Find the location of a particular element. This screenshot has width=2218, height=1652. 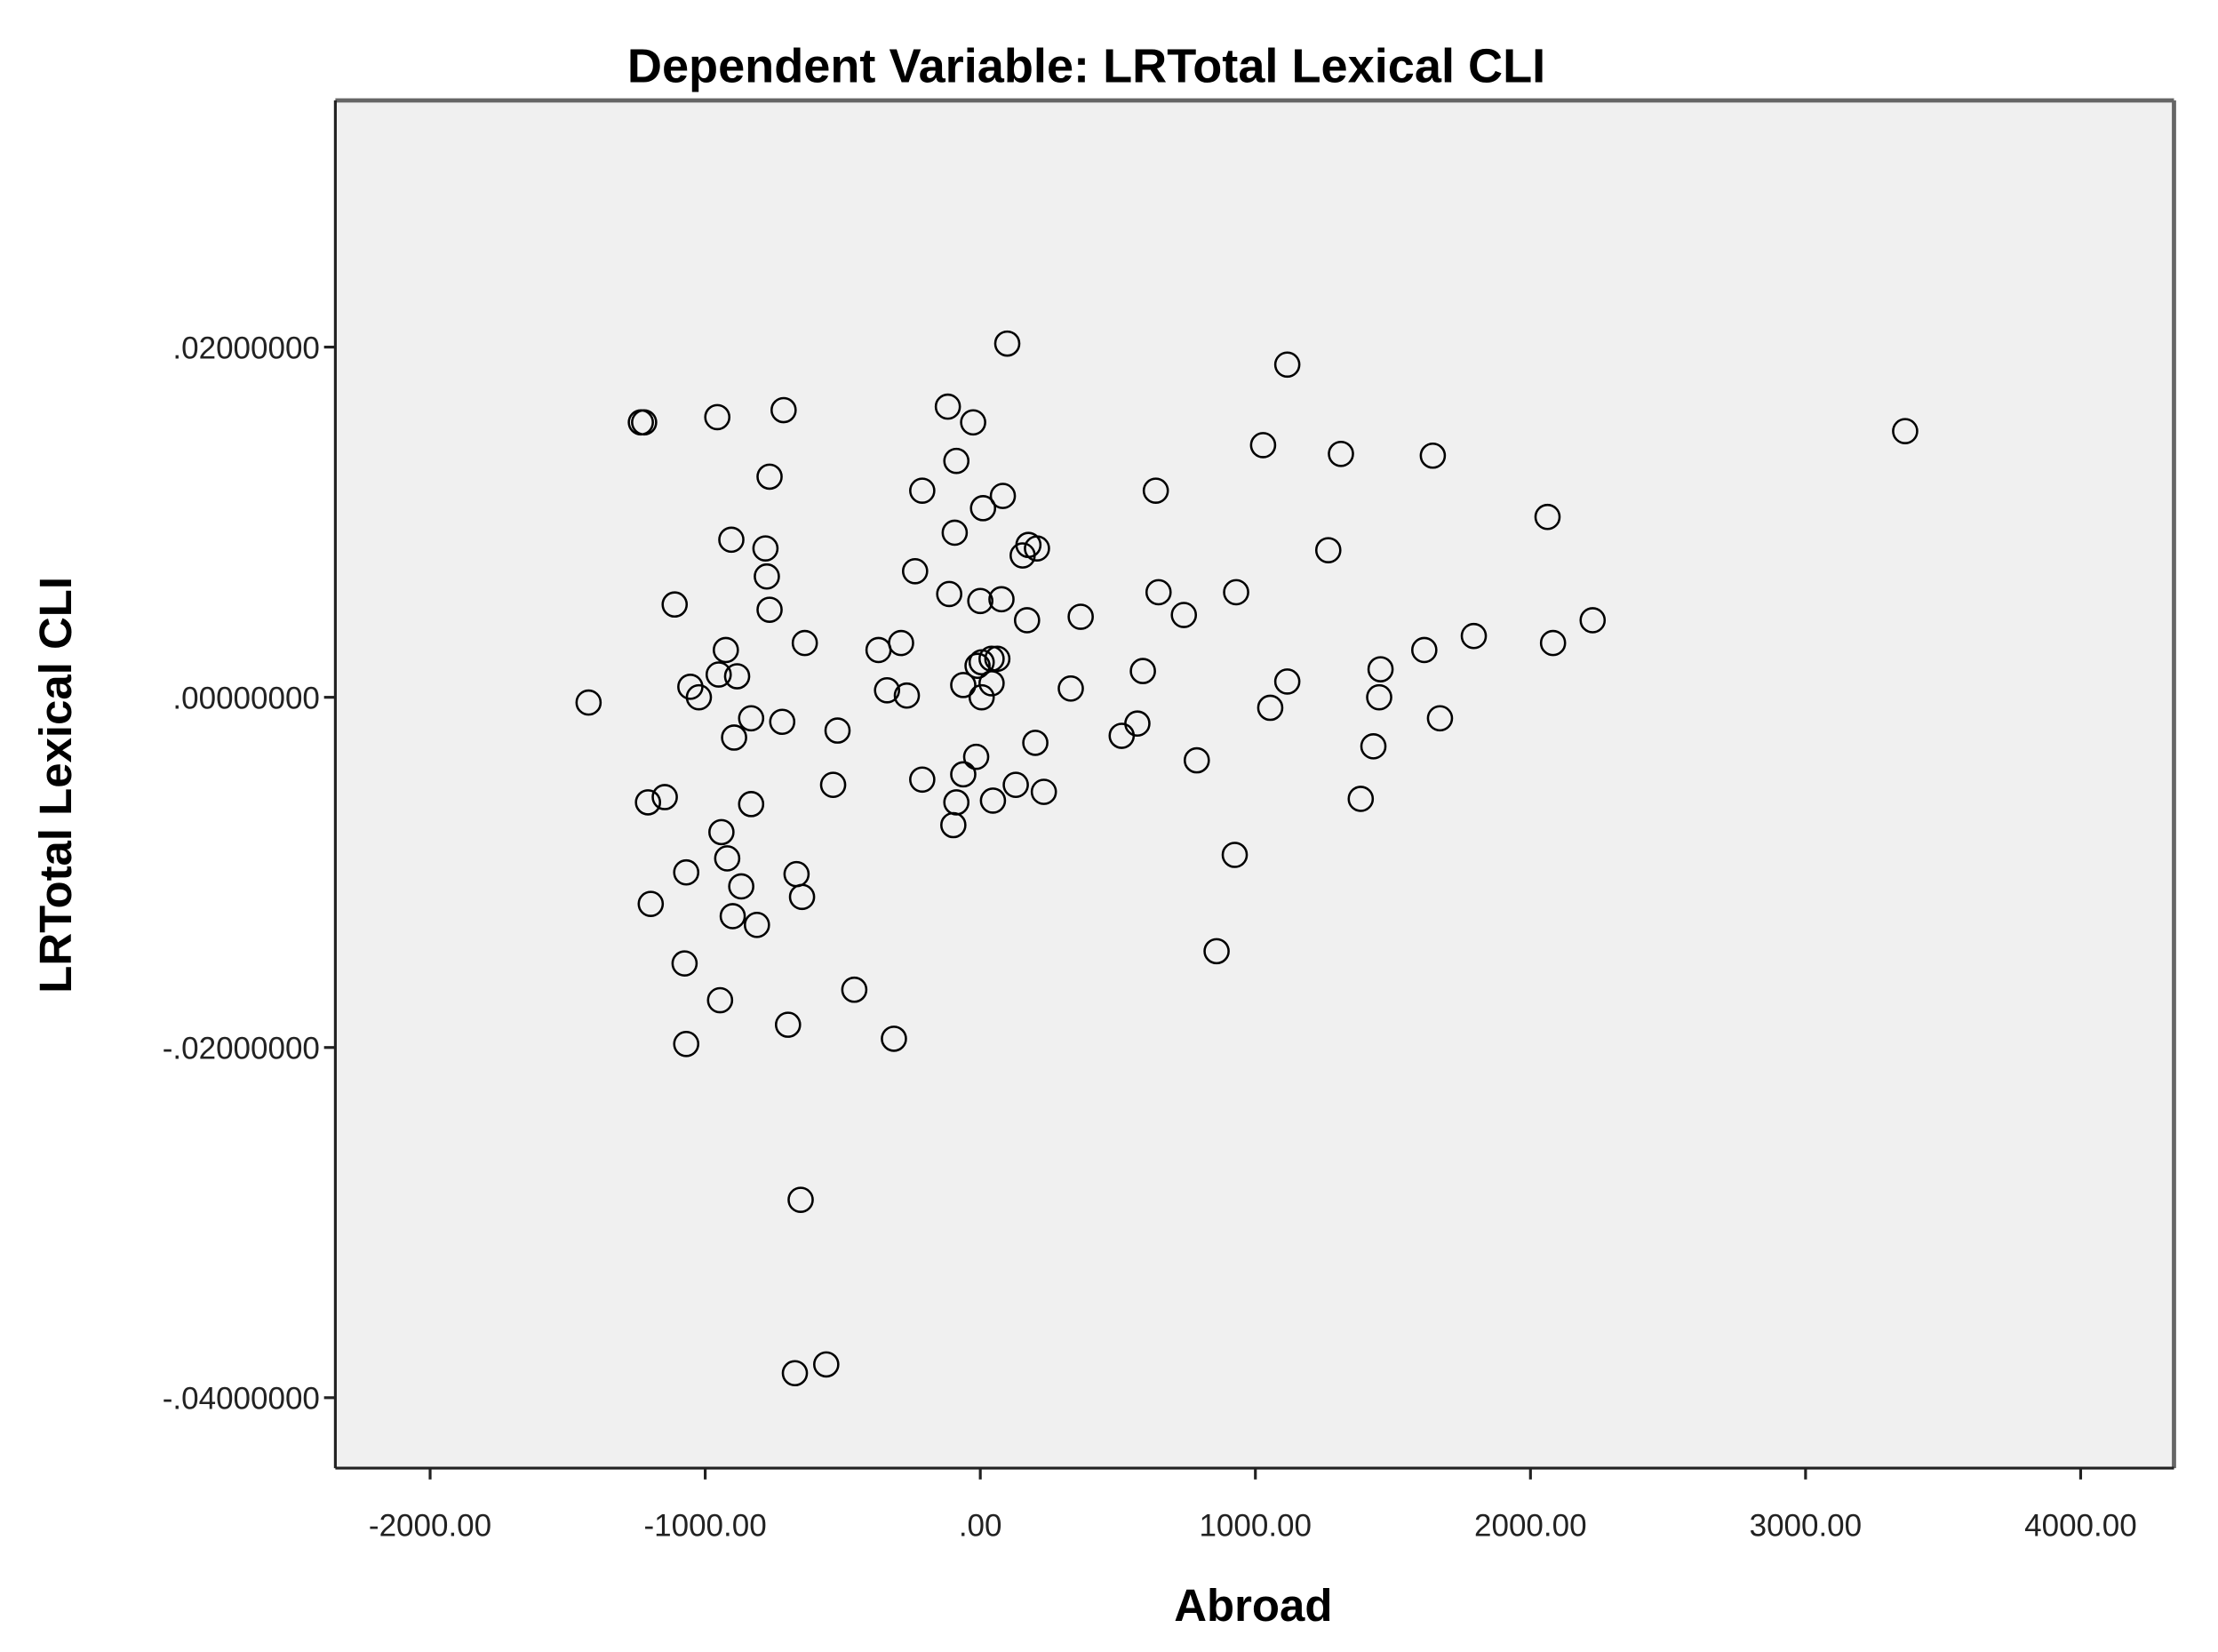

y-tick-label: -.04000000 is located at coordinates (241, 1399).